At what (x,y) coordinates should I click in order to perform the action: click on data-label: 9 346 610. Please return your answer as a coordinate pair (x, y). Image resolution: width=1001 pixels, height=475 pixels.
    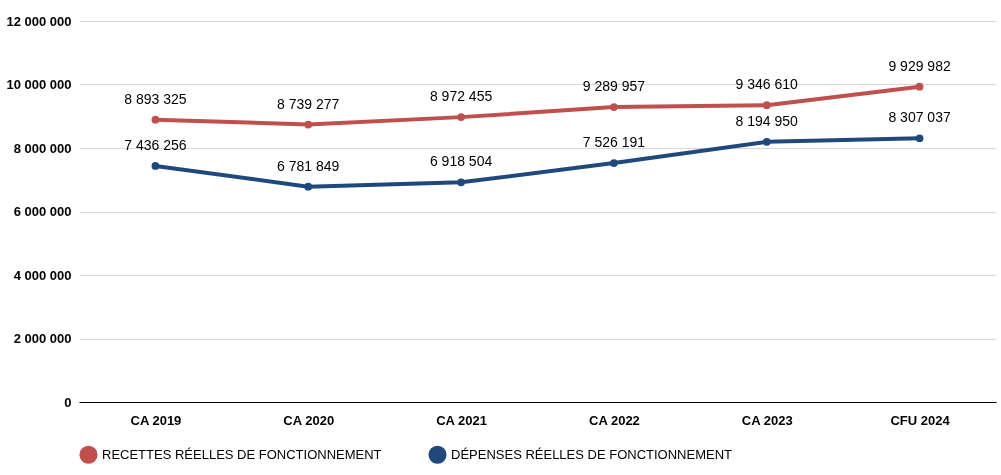
    Looking at the image, I should click on (767, 84).